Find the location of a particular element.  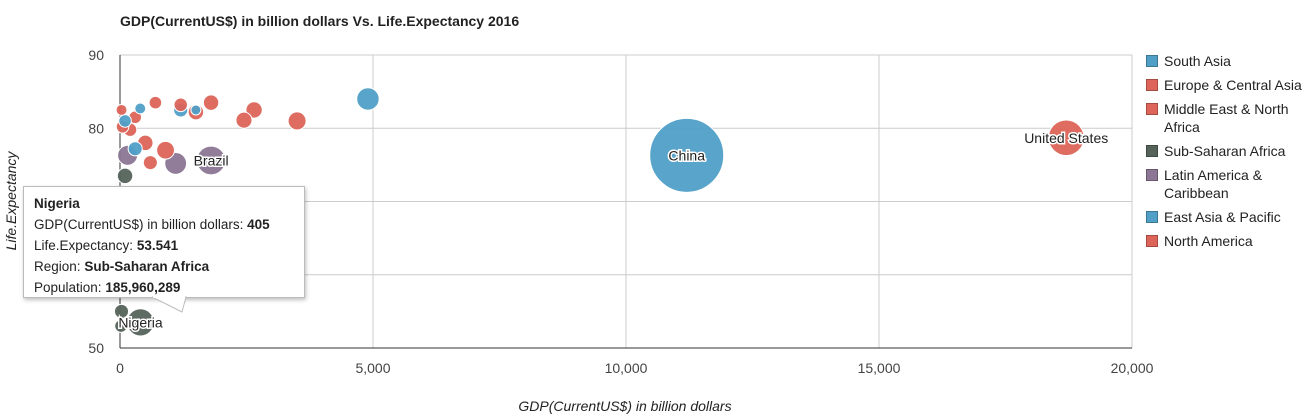

legend-item: Sub-Saharan Africa is located at coordinates (1226, 151).